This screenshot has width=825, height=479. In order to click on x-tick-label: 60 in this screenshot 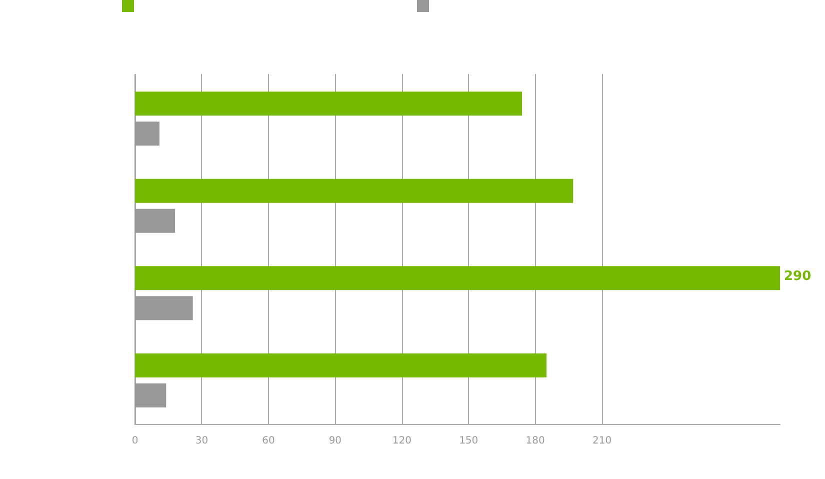, I will do `click(268, 441)`.